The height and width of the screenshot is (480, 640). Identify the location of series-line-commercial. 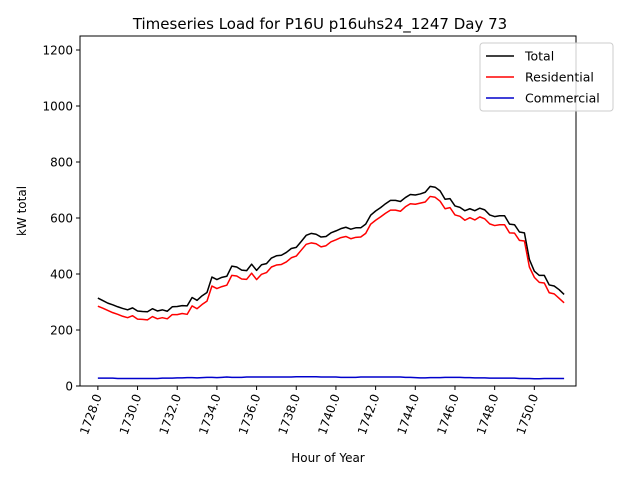
(331, 378).